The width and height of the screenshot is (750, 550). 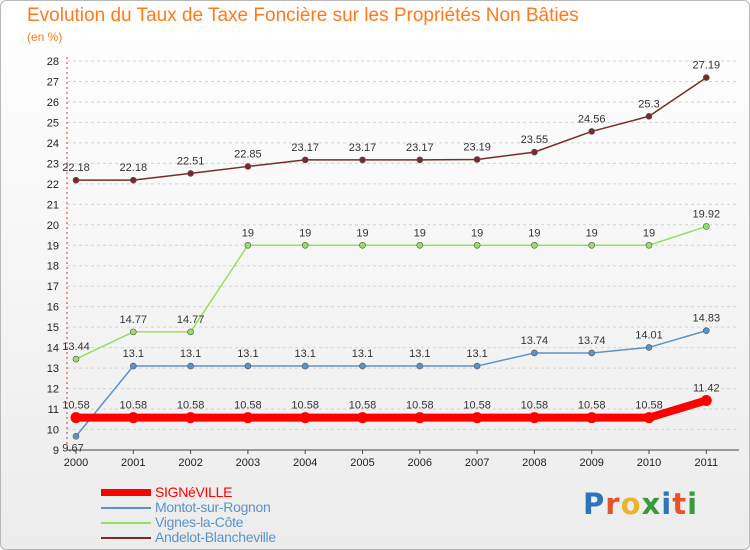 What do you see at coordinates (199, 522) in the screenshot?
I see `legend-label-vignes: Vignes-la-Côte` at bounding box center [199, 522].